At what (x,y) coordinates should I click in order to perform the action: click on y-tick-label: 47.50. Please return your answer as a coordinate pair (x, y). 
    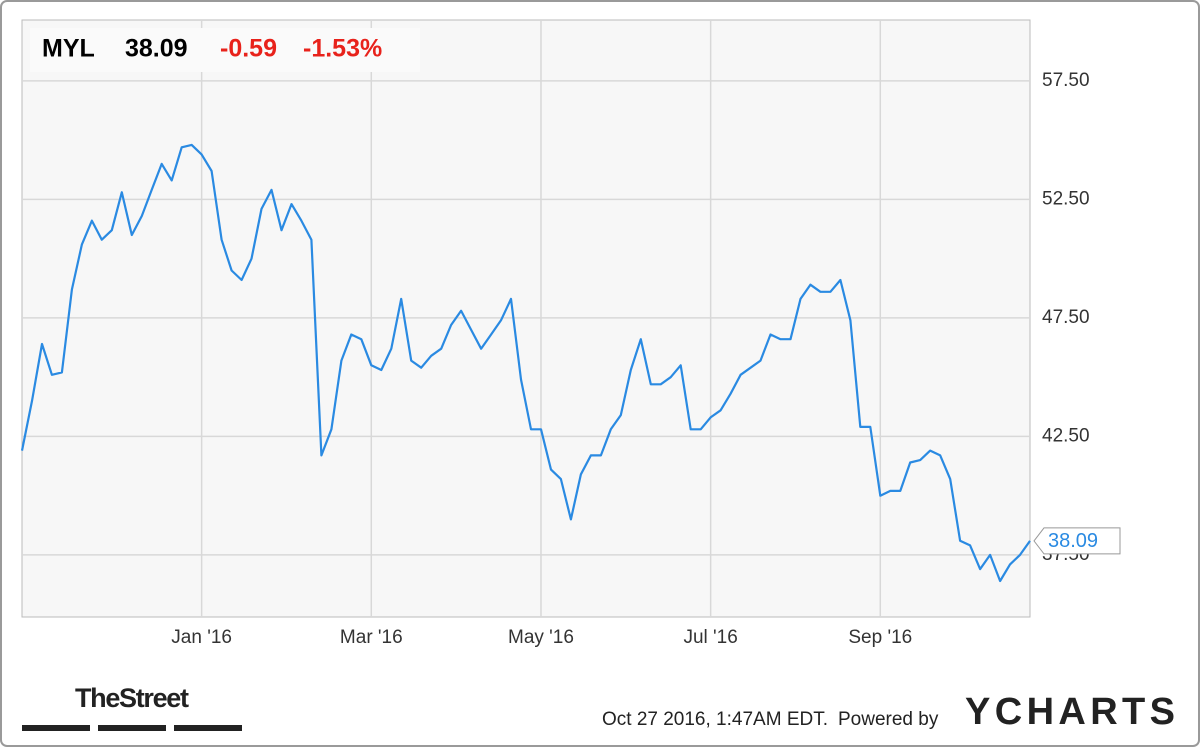
    Looking at the image, I should click on (1066, 317).